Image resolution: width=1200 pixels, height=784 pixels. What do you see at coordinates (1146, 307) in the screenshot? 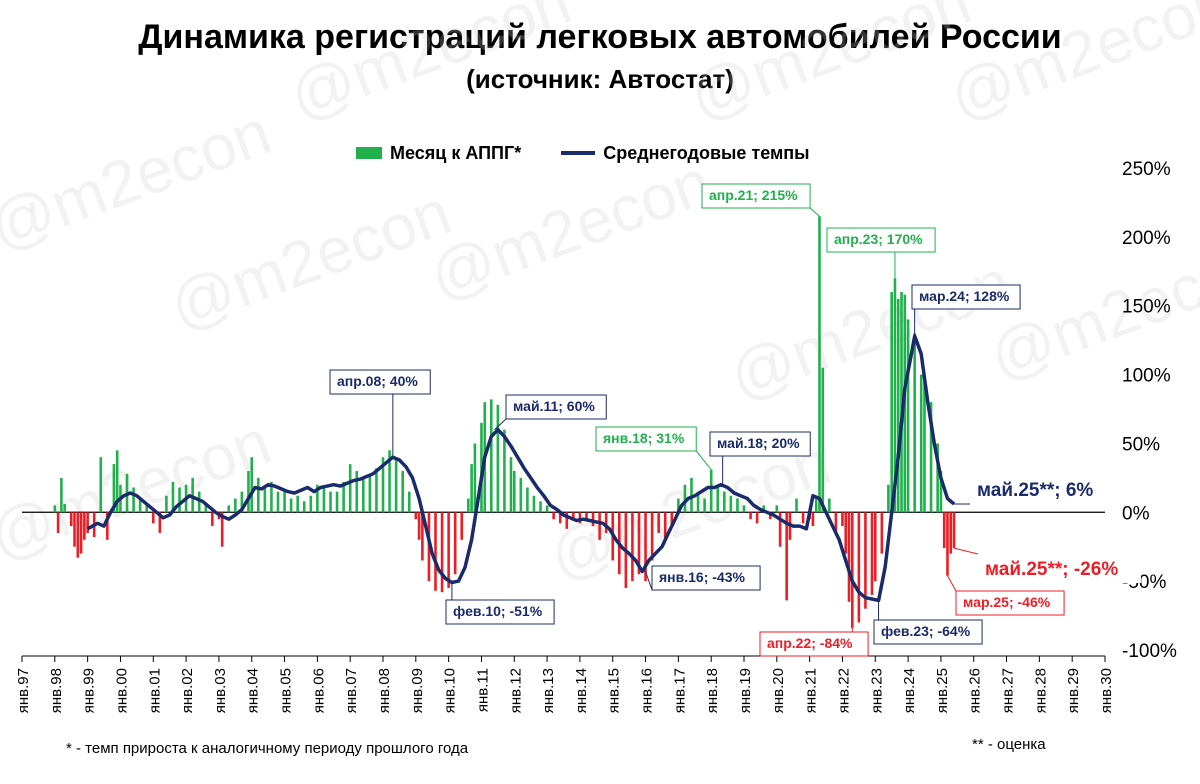
I see `y-tick-label: 150%` at bounding box center [1146, 307].